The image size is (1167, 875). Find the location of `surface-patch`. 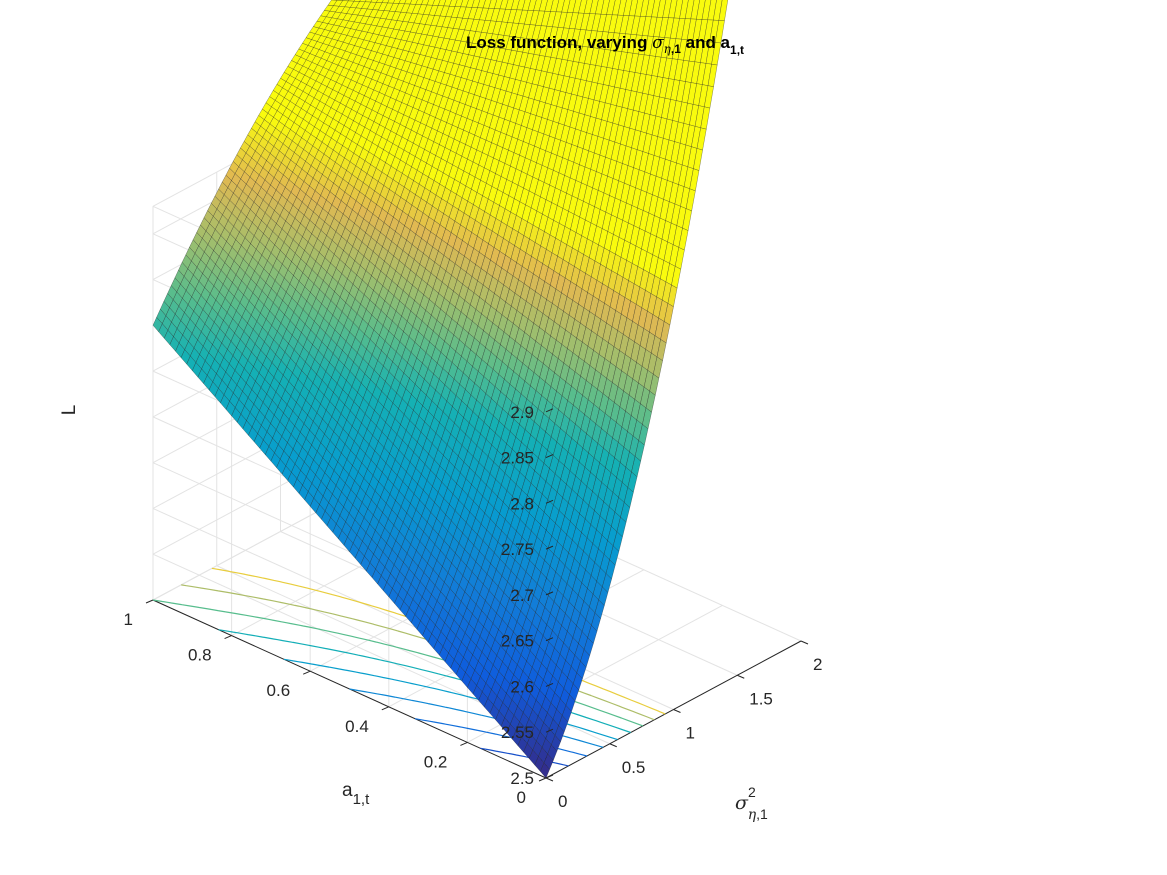

surface-patch is located at coordinates (545, 770).